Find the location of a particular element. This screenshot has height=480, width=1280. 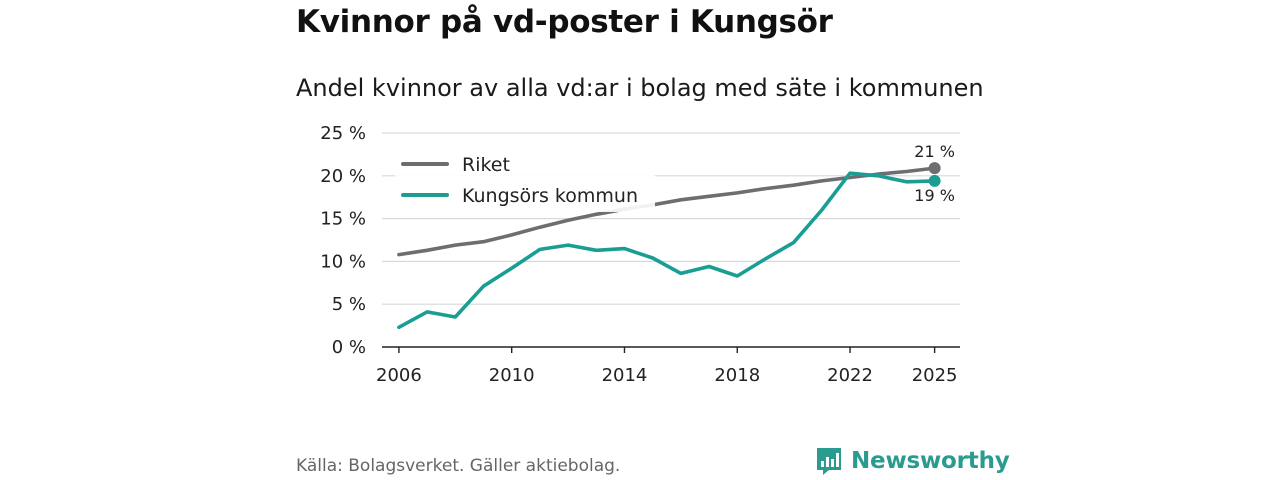

y-tick-label: 5 % is located at coordinates (349, 304).